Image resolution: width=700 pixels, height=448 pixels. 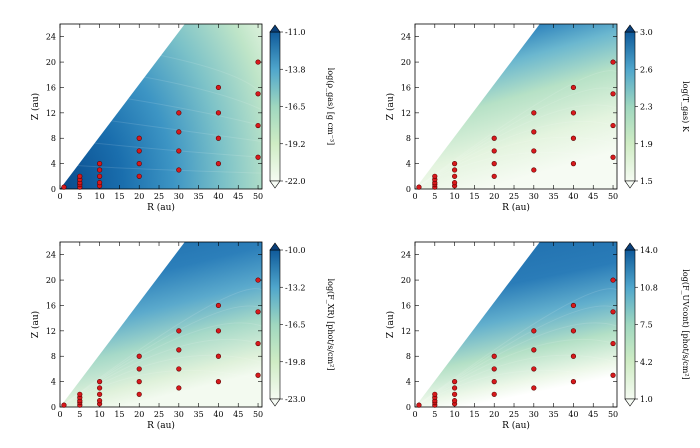 What do you see at coordinates (646, 69) in the screenshot?
I see `colorbar-tick-label: 2.6` at bounding box center [646, 69].